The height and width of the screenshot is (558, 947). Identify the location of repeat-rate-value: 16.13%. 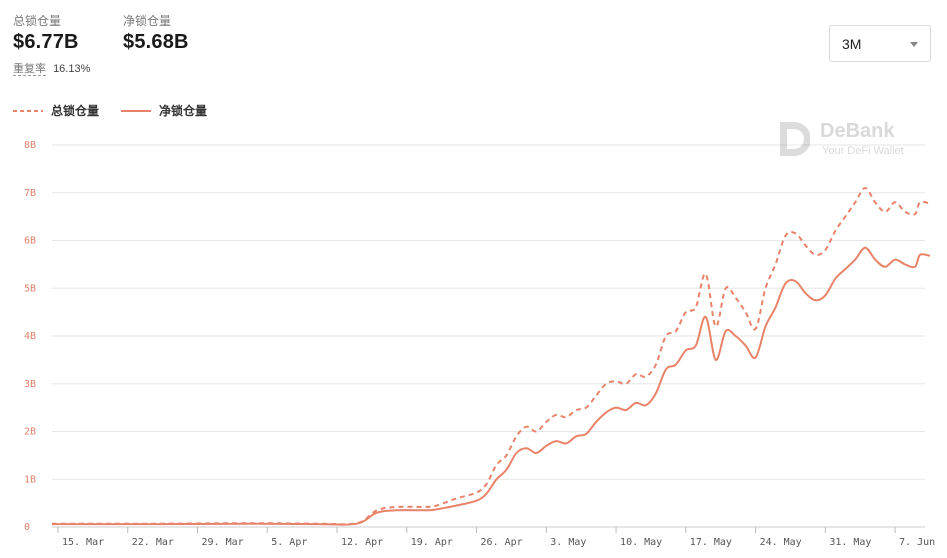
(72, 69).